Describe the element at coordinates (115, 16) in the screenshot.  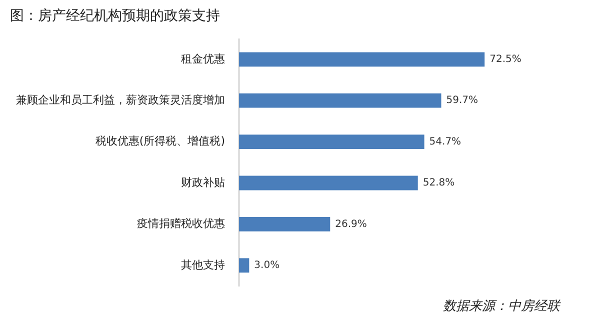
I see `text: 图：房产经纪机构预期的政策支持` at that location.